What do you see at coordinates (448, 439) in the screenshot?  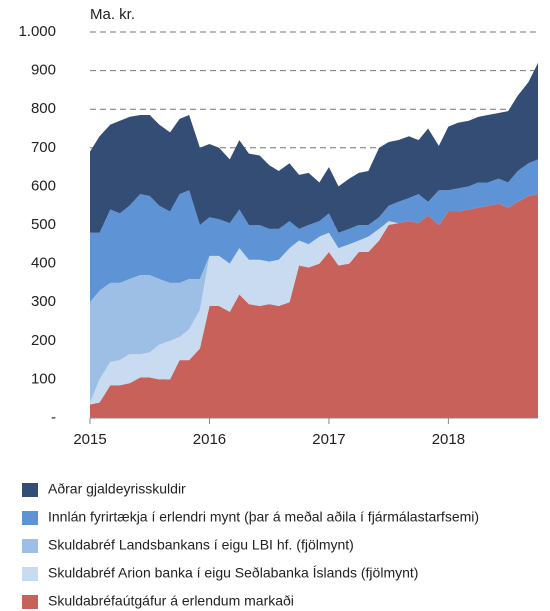 I see `x-tick-label: 2018` at bounding box center [448, 439].